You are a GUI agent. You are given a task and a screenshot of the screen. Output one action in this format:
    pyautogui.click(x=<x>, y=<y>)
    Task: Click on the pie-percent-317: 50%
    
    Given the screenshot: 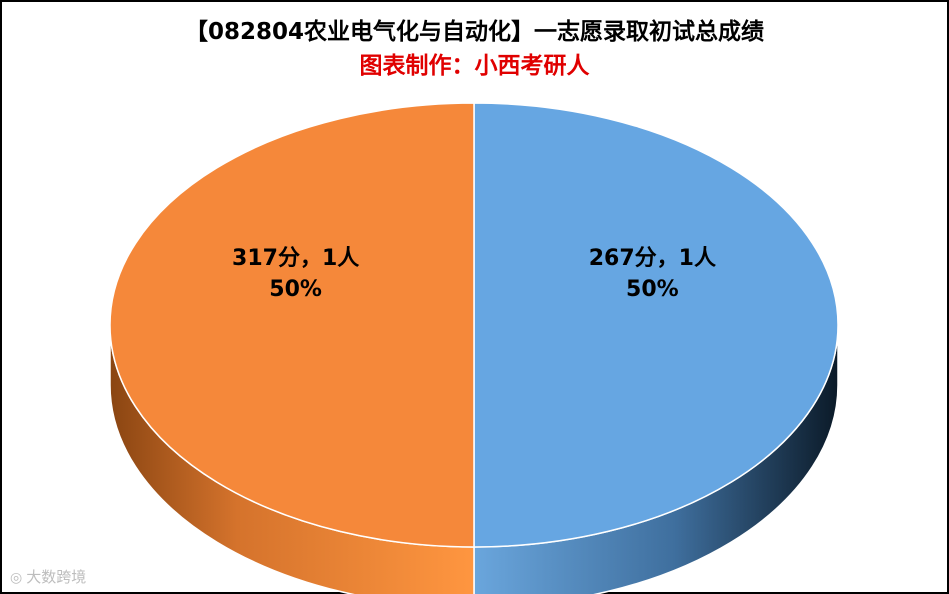 What is the action you would take?
    pyautogui.click(x=295, y=289)
    